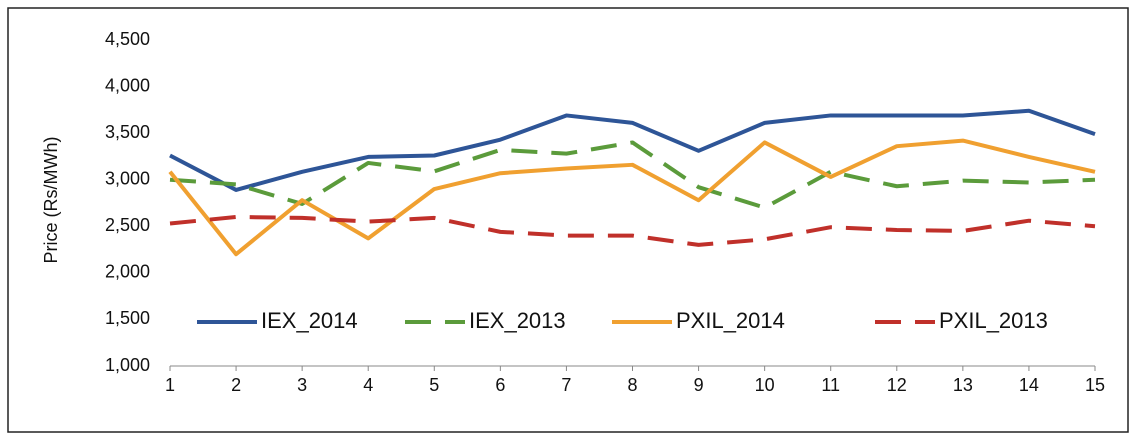 Image resolution: width=1135 pixels, height=433 pixels. I want to click on legend-label: PXIL_2013, so click(993, 320).